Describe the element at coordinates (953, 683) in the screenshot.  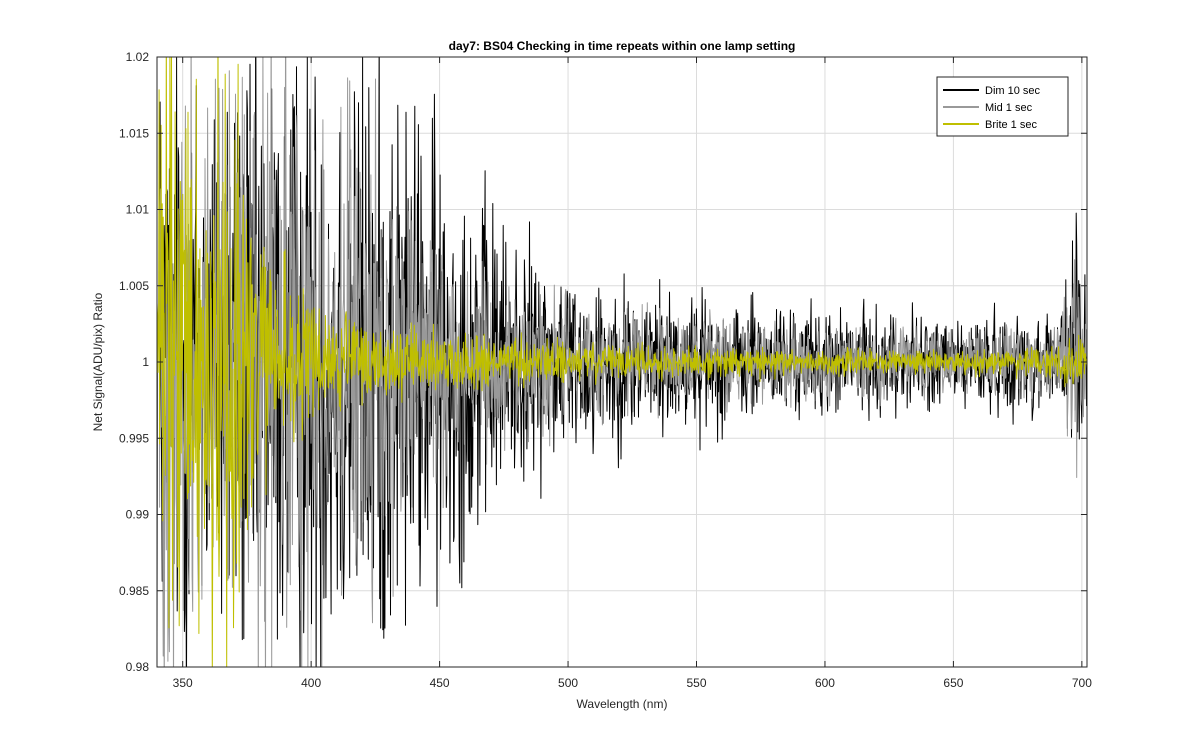
I see `x-tick-label: 650` at that location.